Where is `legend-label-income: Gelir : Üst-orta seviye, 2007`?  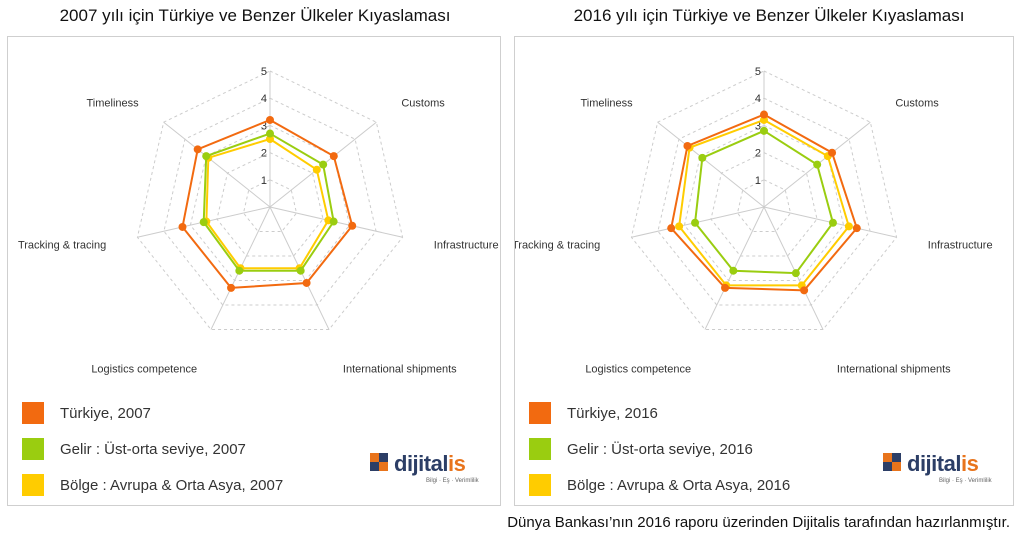 legend-label-income: Gelir : Üst-orta seviye, 2007 is located at coordinates (153, 449).